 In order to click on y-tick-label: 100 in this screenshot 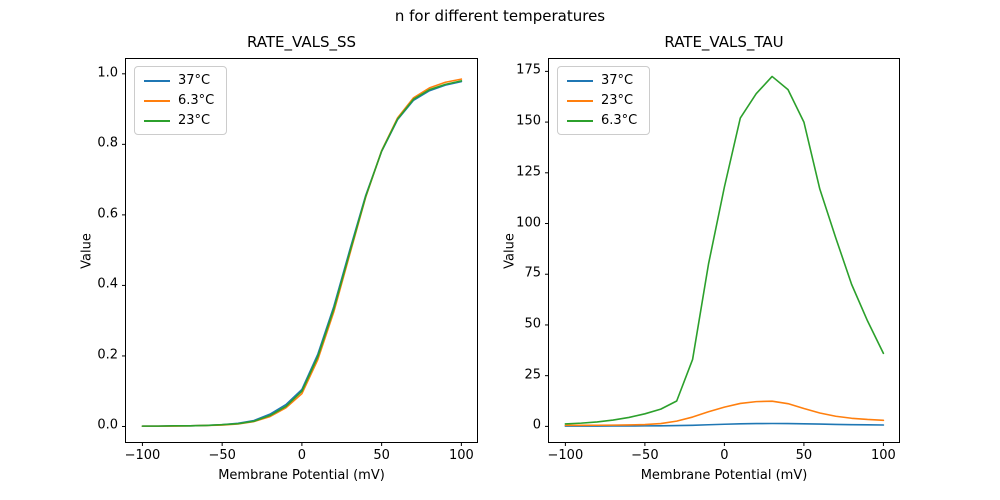, I will do `click(528, 223)`.